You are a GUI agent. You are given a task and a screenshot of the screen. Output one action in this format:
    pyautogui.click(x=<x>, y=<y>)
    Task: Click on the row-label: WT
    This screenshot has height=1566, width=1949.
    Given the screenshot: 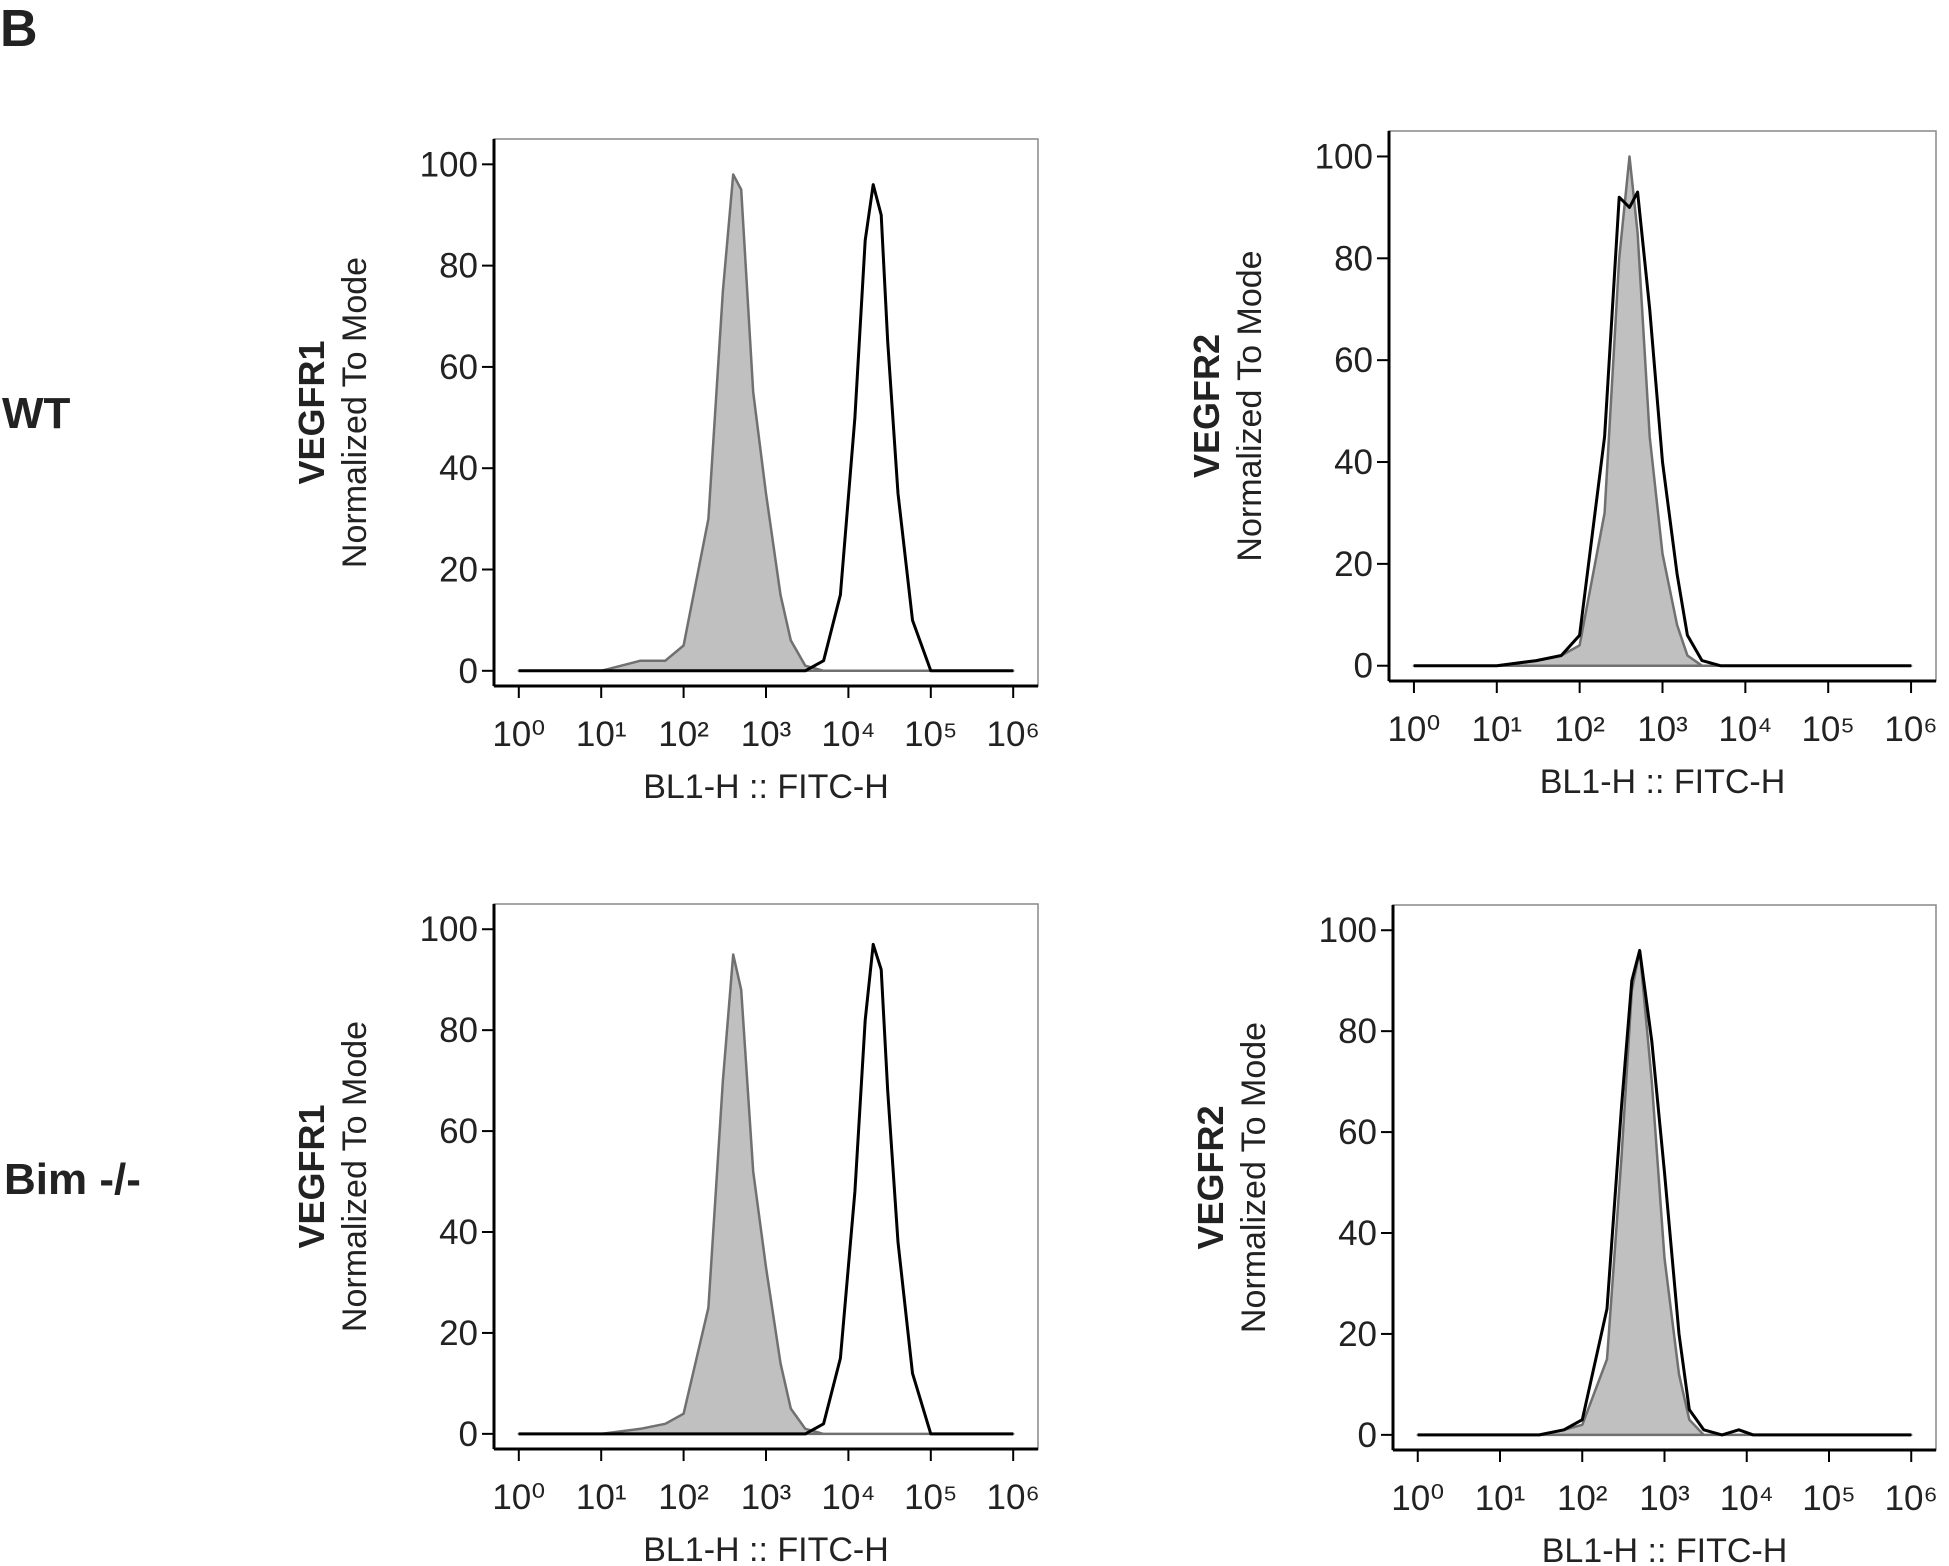 What is the action you would take?
    pyautogui.click(x=36, y=413)
    